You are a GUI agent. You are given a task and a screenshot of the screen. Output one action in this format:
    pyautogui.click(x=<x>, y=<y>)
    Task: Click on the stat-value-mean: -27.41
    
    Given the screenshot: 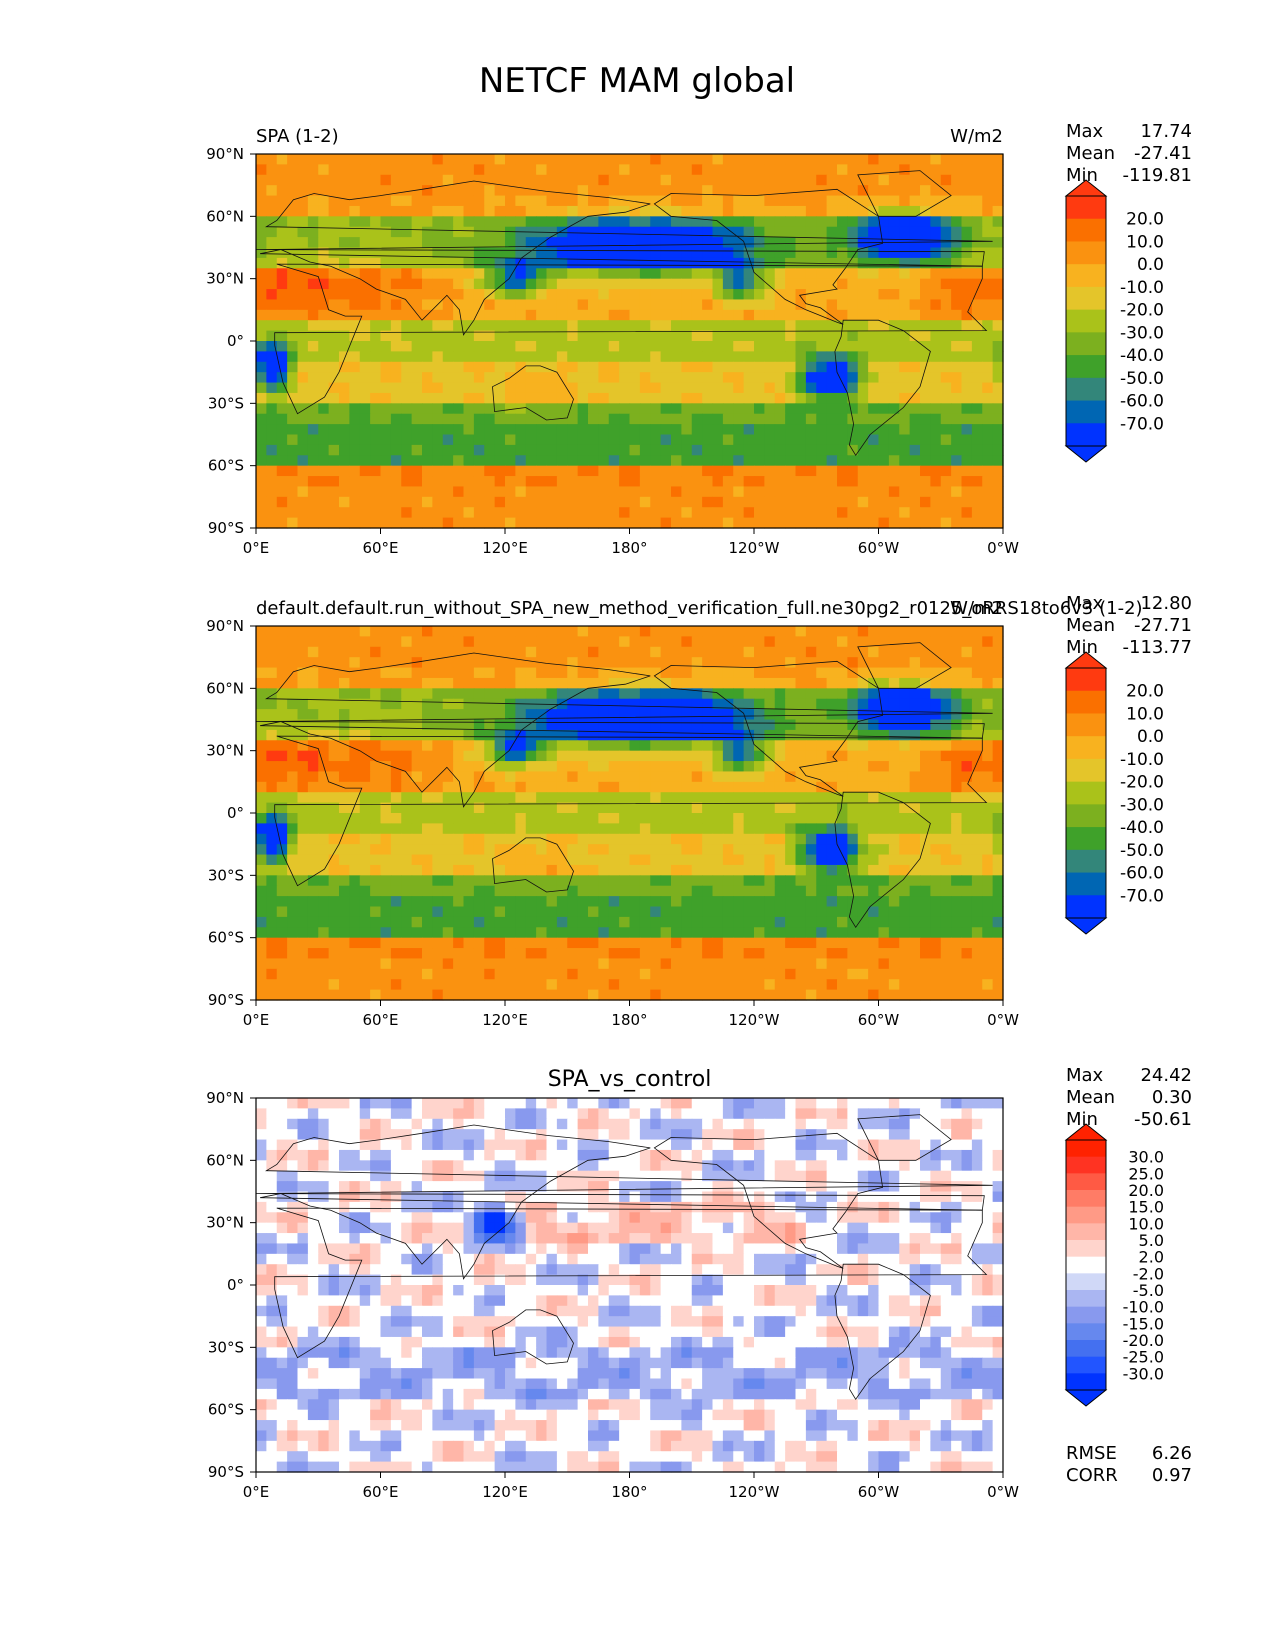 What is the action you would take?
    pyautogui.click(x=1163, y=153)
    